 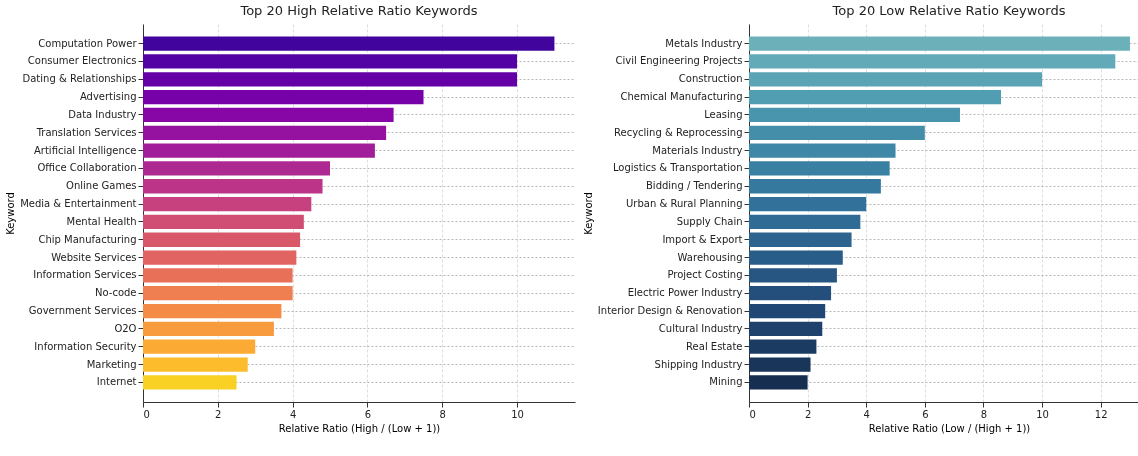 I want to click on y-tick-label: Recycling & Reprocessing, so click(x=678, y=132).